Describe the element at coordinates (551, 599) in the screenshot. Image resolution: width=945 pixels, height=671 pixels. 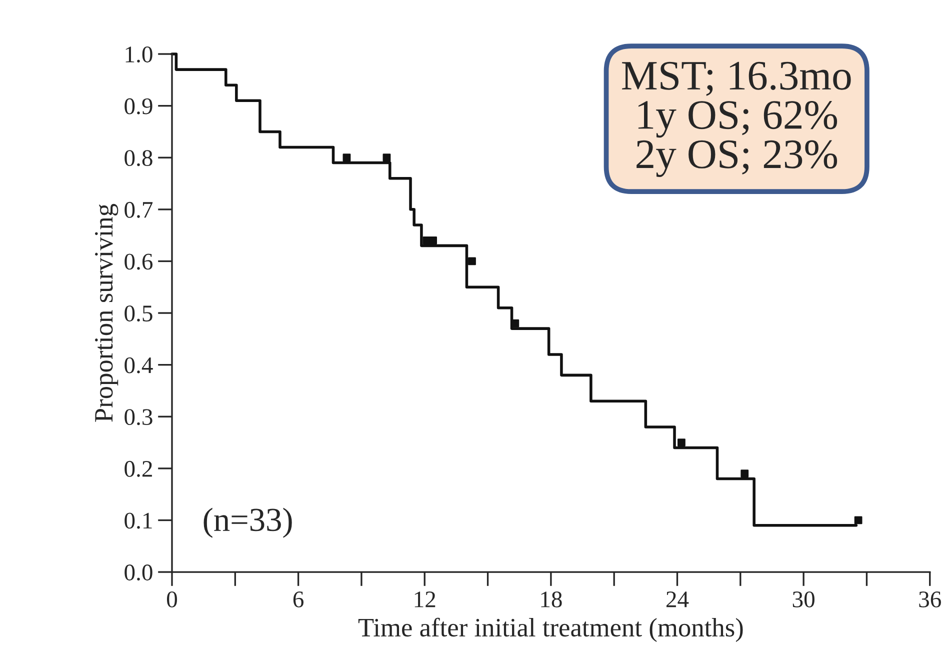
I see `x-tick-label: 18` at that location.